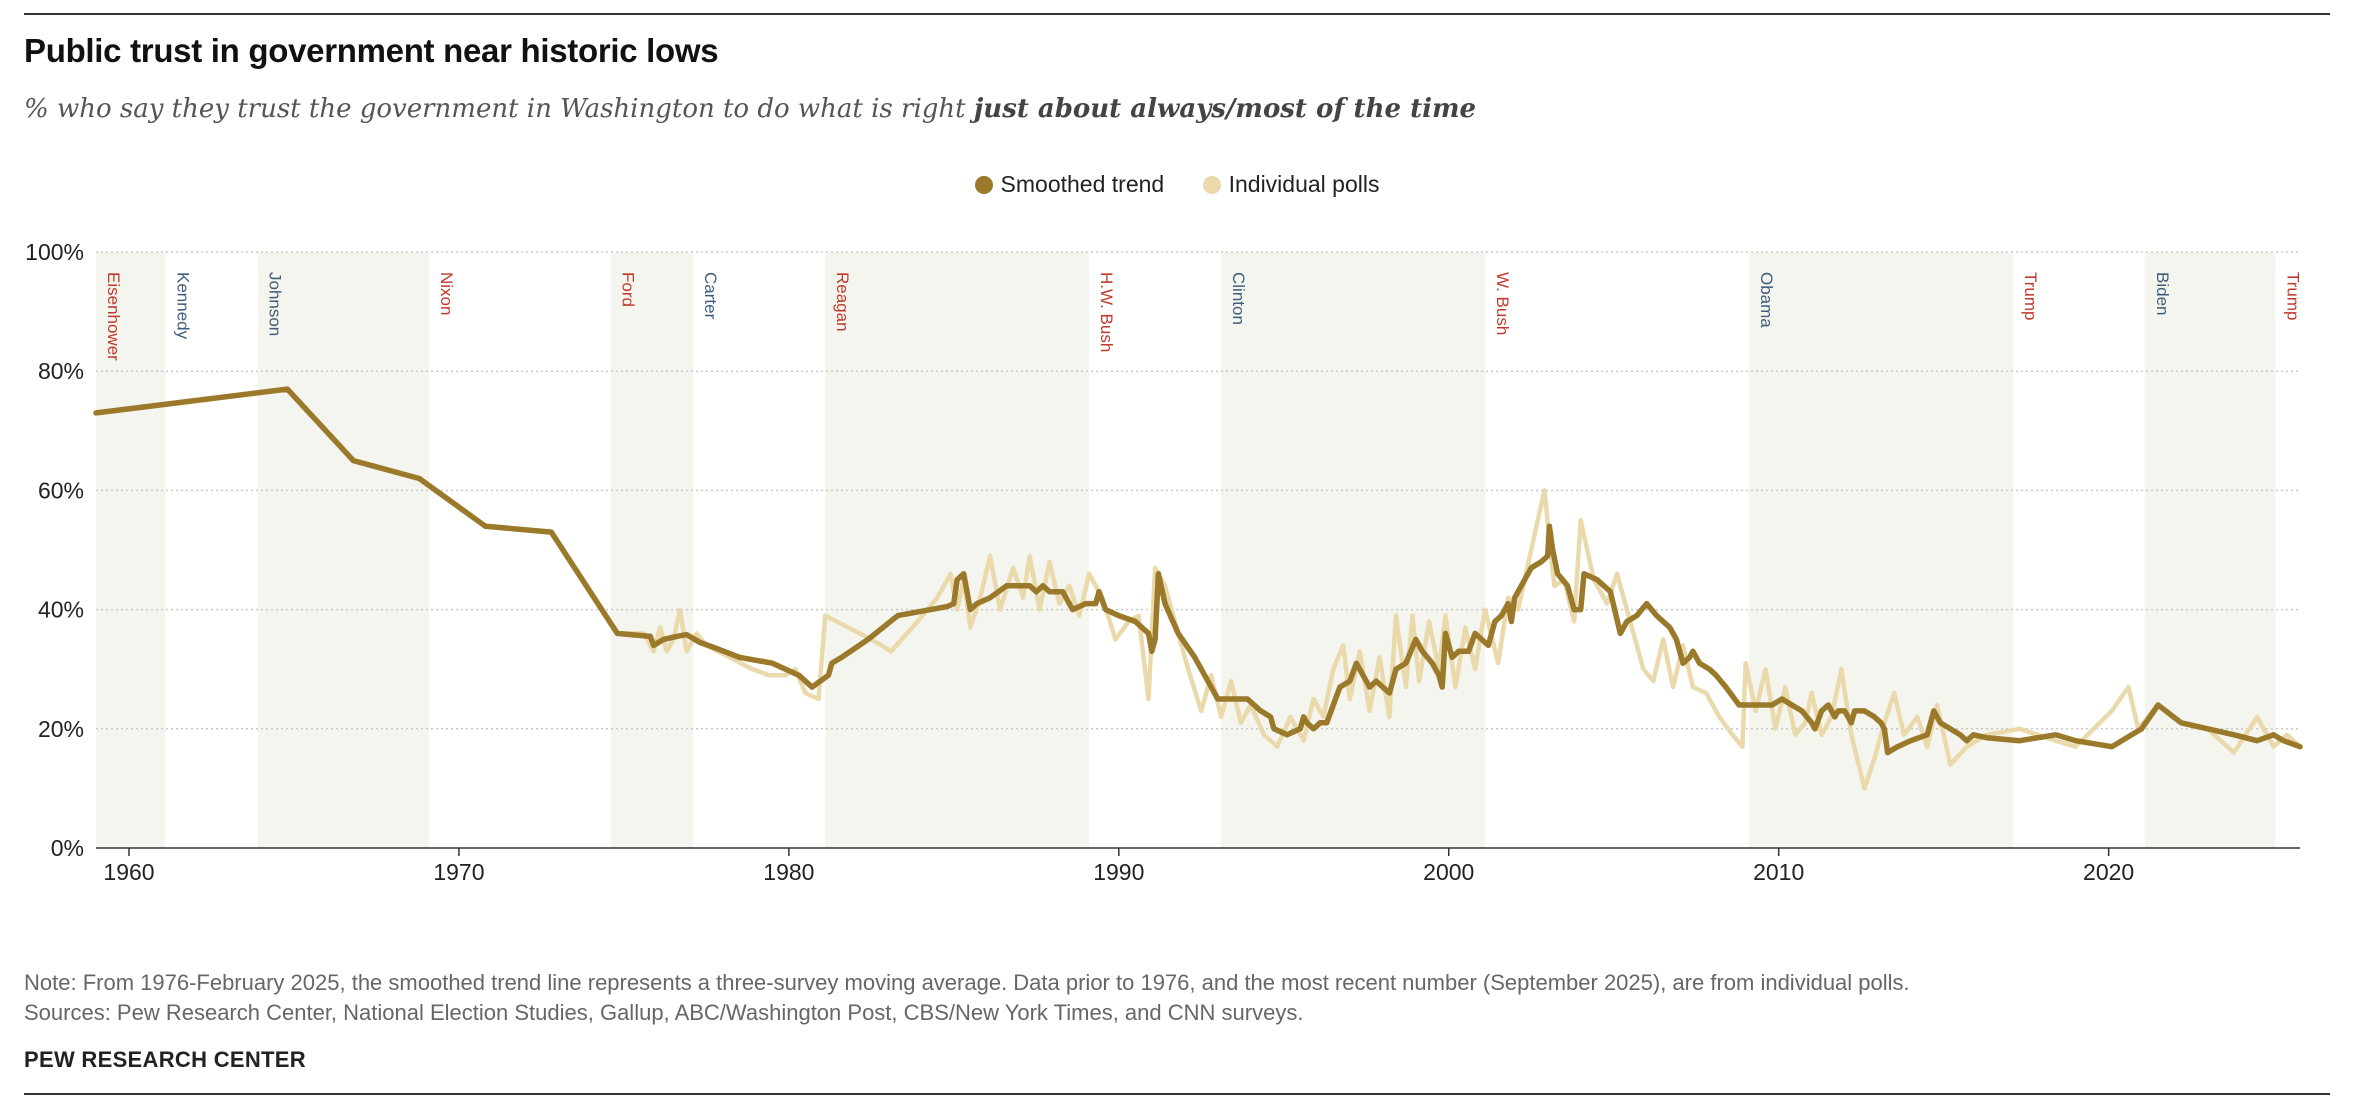 The width and height of the screenshot is (2354, 1102). Describe the element at coordinates (1225, 109) in the screenshot. I see `subtitle-bold: just about always/most of the time` at that location.